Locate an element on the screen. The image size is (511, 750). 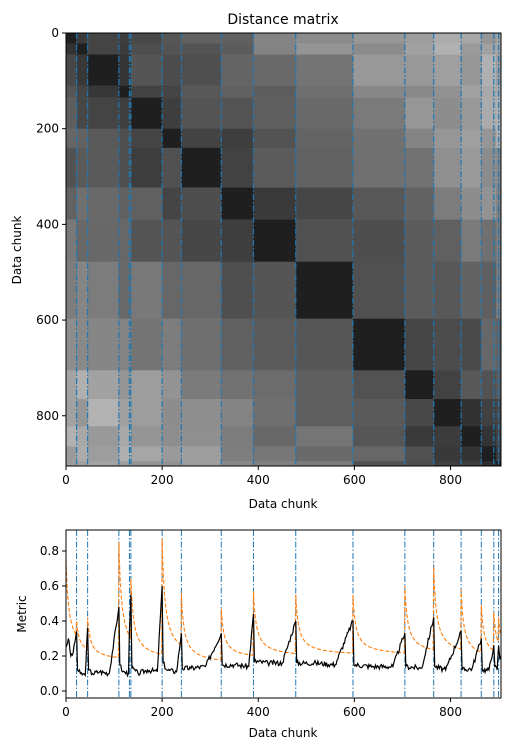
x-tick-label: 200 is located at coordinates (162, 480).